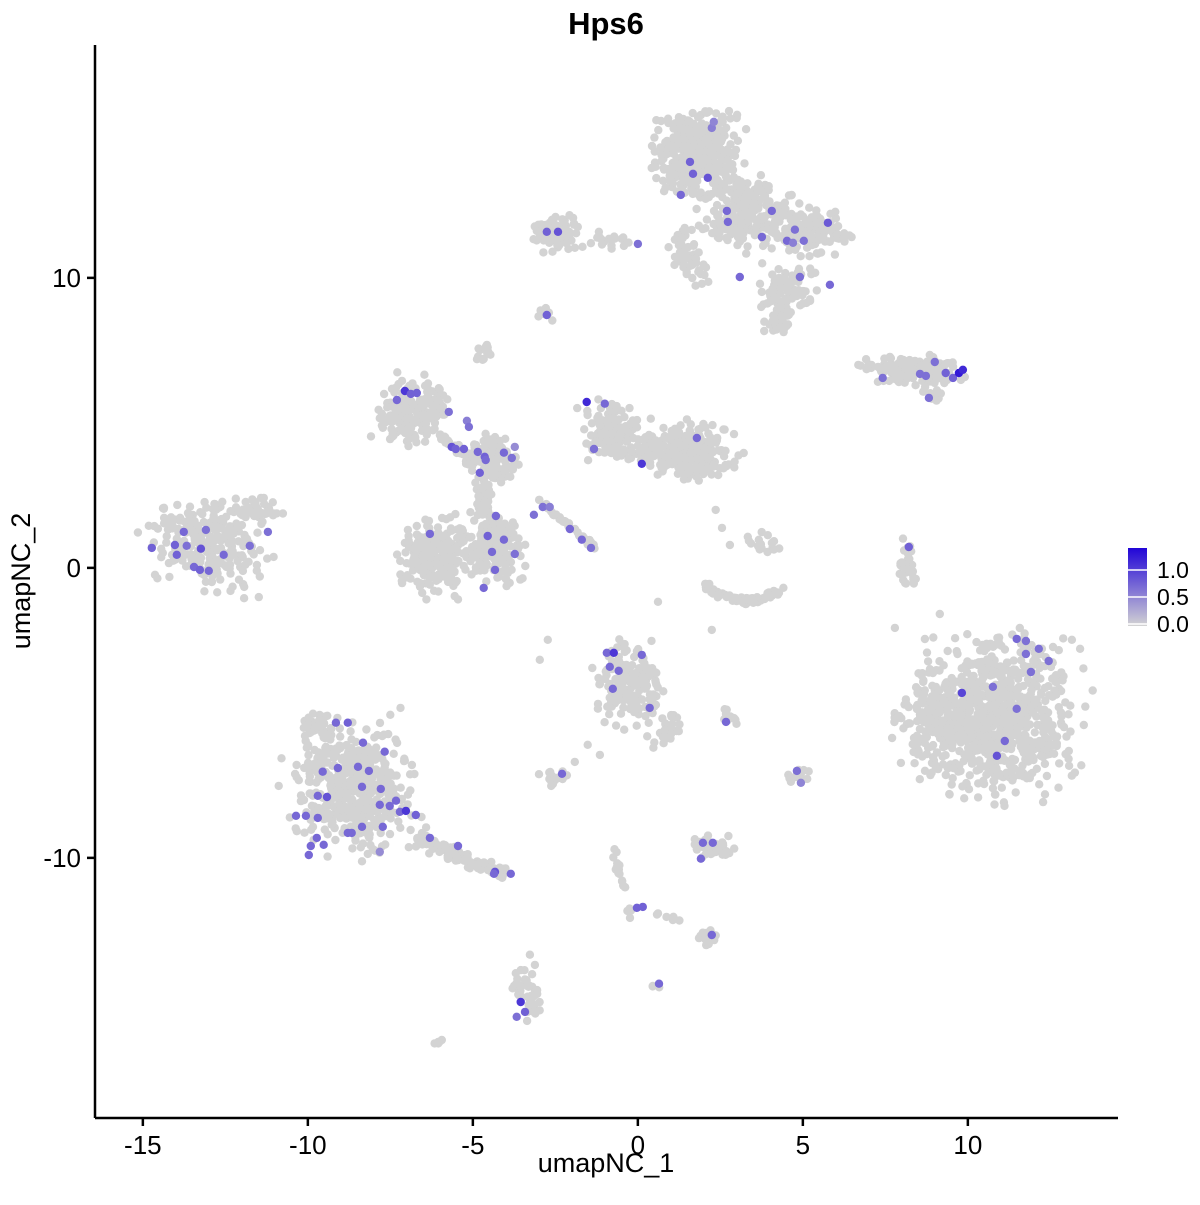 This screenshot has height=1205, width=1200. I want to click on y-tick-label: -10, so click(62, 858).